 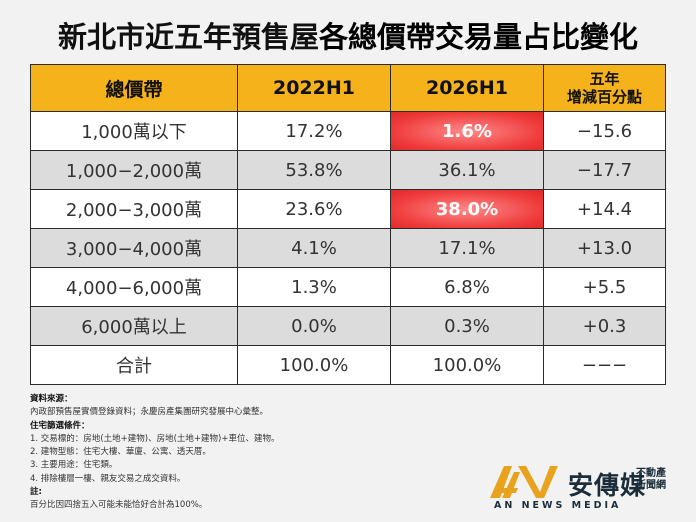 I want to click on cell-band: 6,000萬以上, so click(x=134, y=326).